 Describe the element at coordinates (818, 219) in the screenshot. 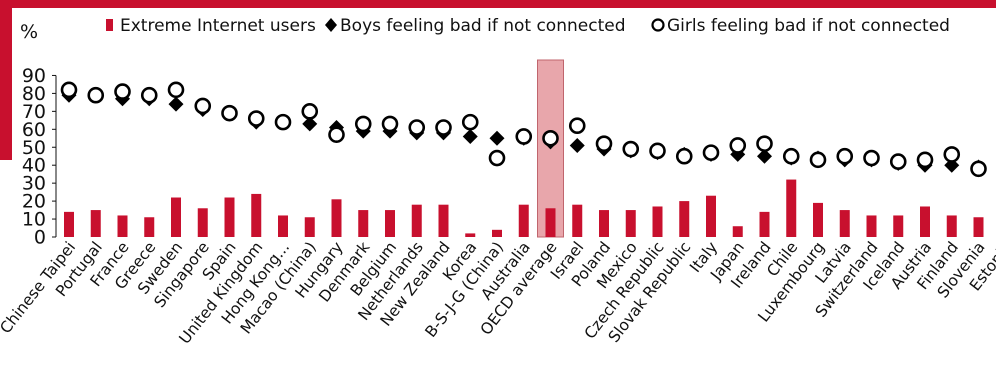

I see `bar-luxembourg` at that location.